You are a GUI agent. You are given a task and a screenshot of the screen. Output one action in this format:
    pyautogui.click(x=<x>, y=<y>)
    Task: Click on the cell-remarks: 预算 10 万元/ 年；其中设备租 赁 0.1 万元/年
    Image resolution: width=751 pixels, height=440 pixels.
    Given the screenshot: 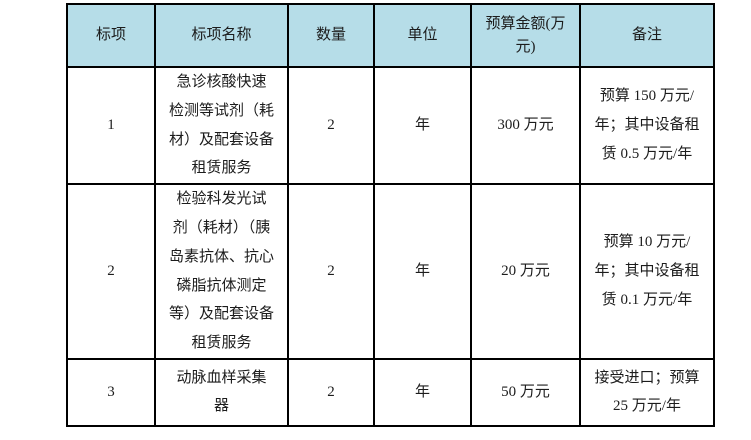 What is the action you would take?
    pyautogui.click(x=647, y=271)
    